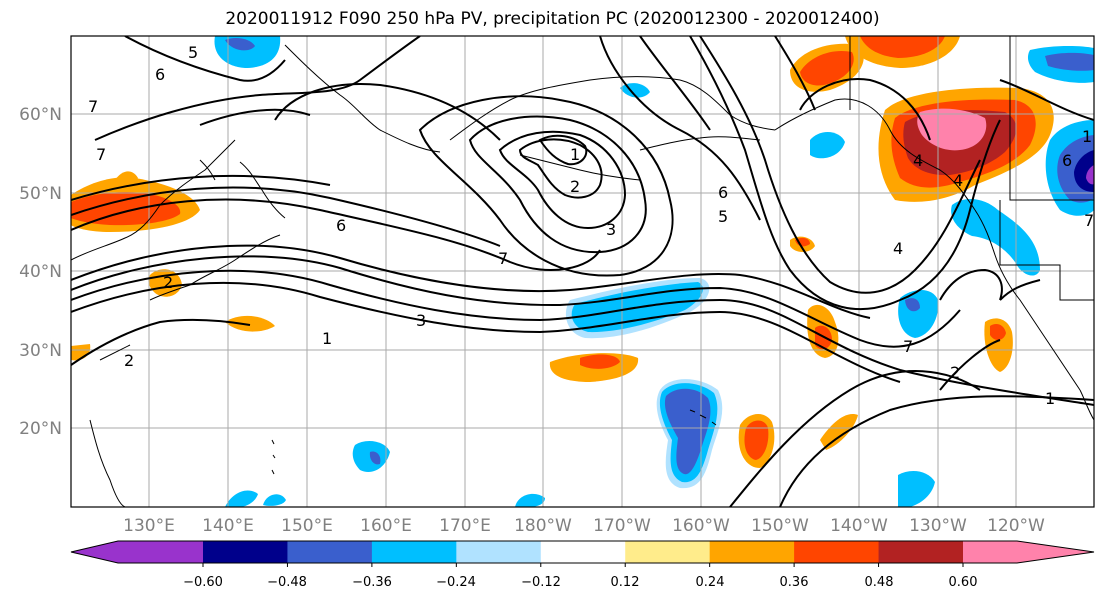 Image resolution: width=1105 pixels, height=601 pixels. What do you see at coordinates (149, 526) in the screenshot?
I see `lon-label: 130°E` at bounding box center [149, 526].